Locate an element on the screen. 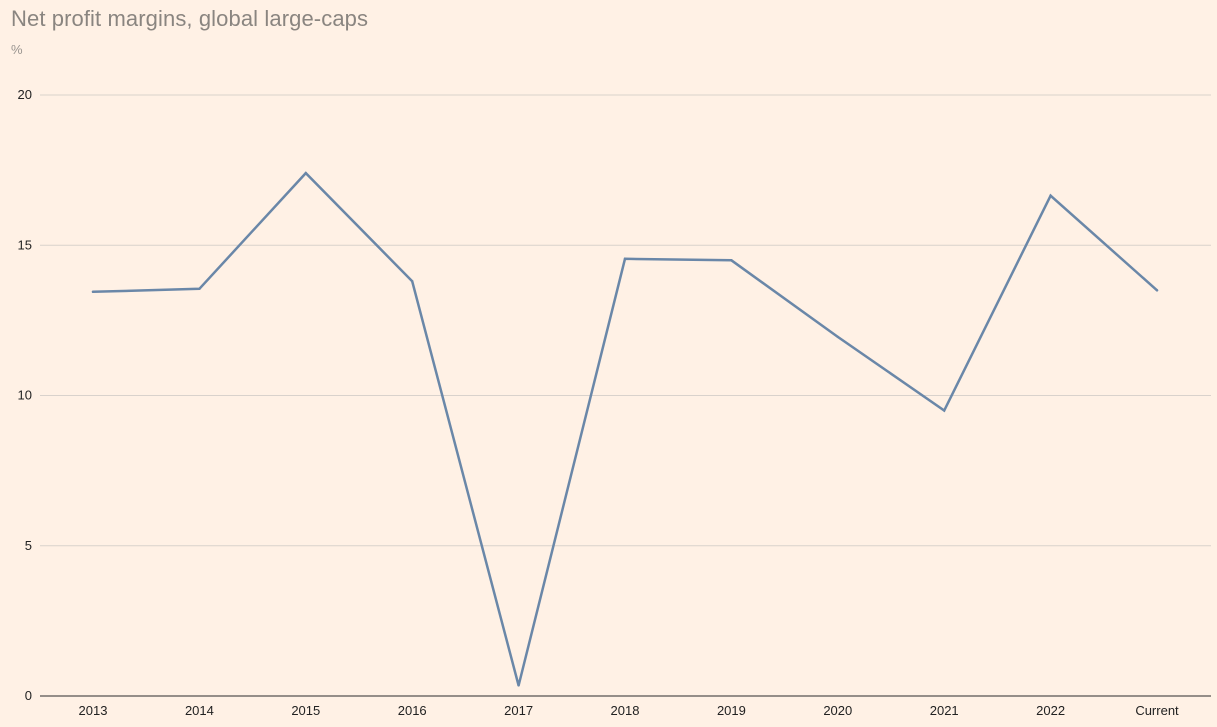 The image size is (1217, 727). y-tick-label-20: 20 is located at coordinates (25, 94).